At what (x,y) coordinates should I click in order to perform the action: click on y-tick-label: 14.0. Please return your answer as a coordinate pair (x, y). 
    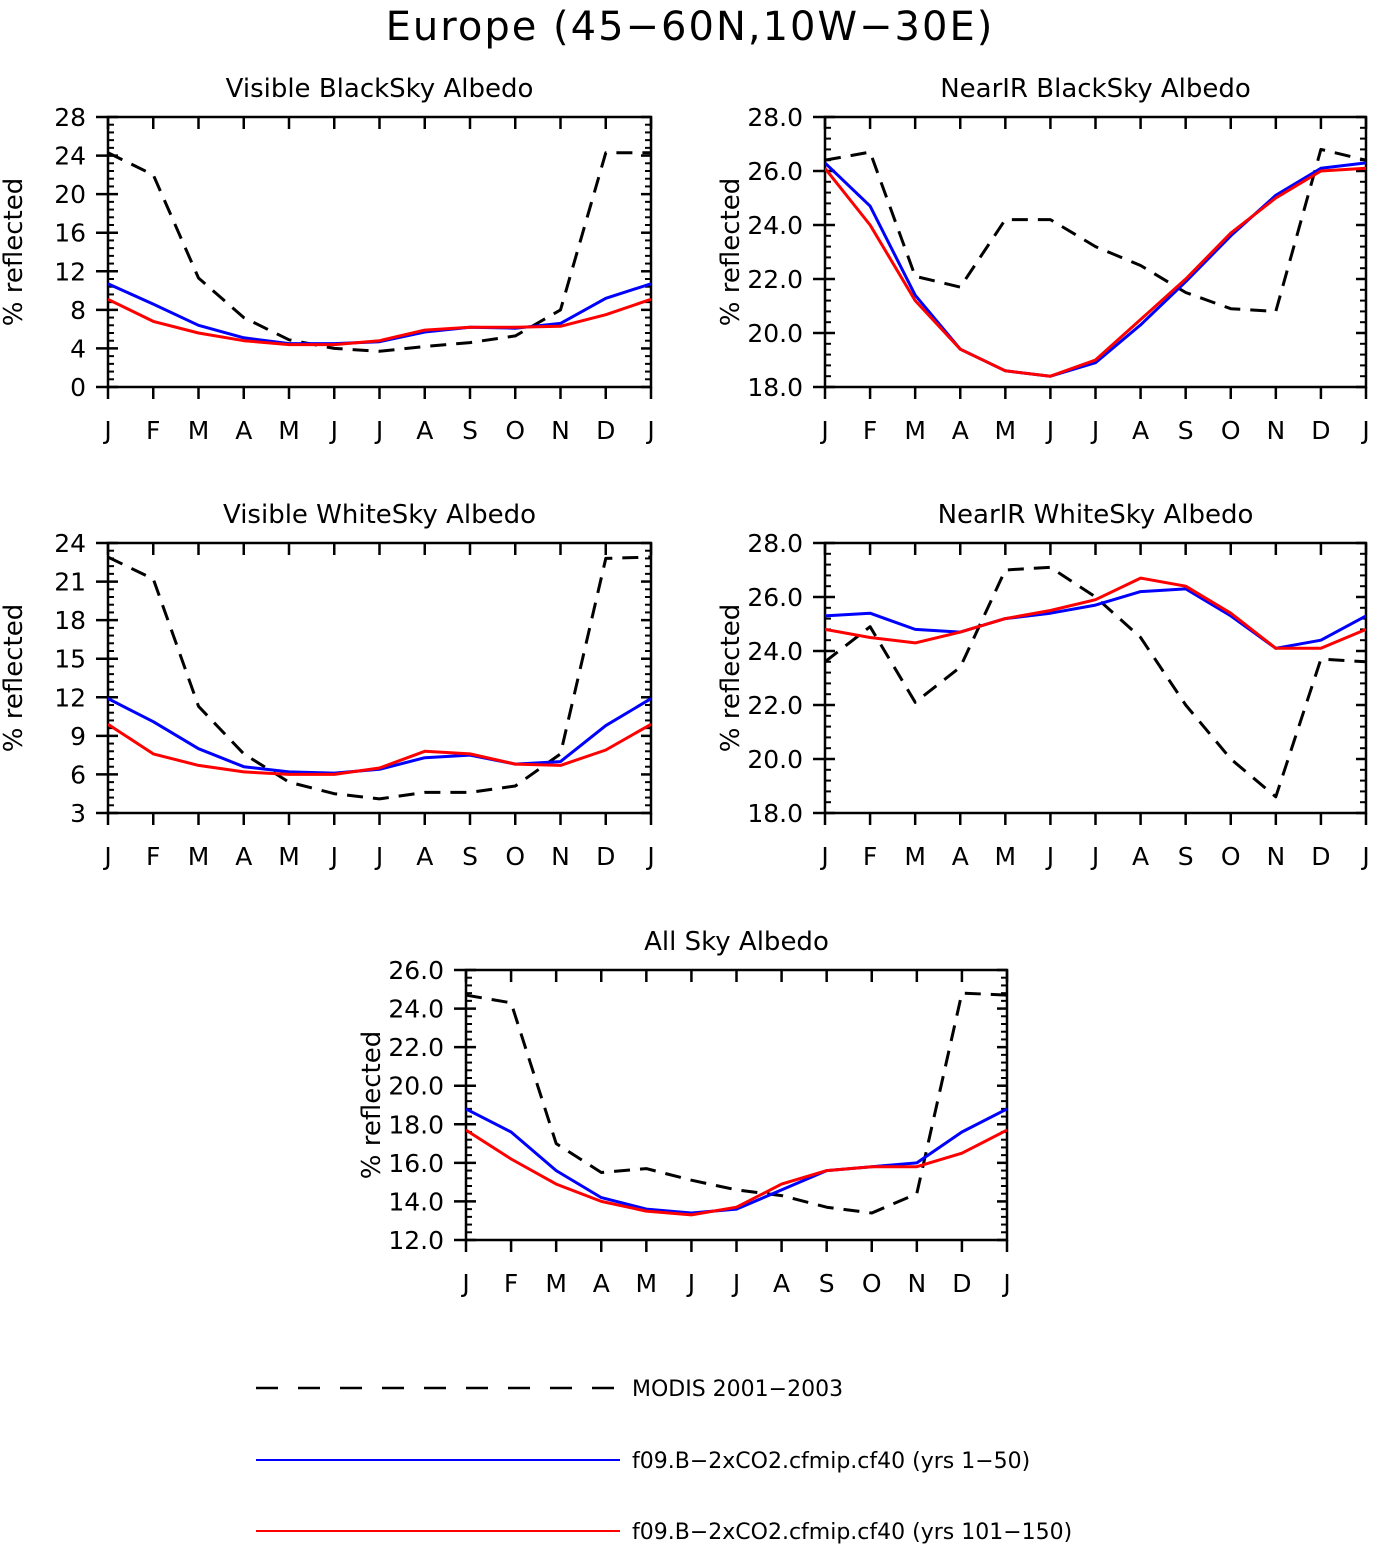
    Looking at the image, I should click on (416, 1201).